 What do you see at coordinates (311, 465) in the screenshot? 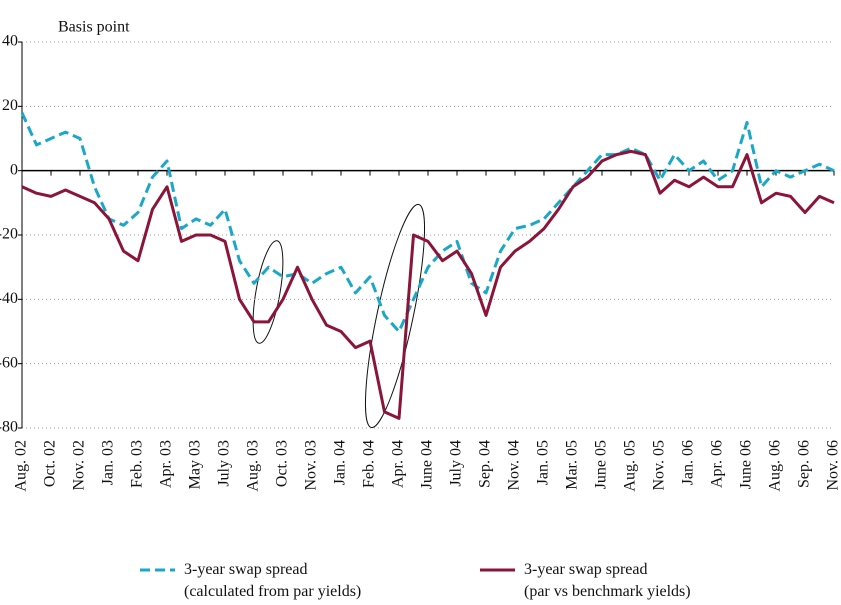
I see `x-tick-label: Nov. 03` at bounding box center [311, 465].